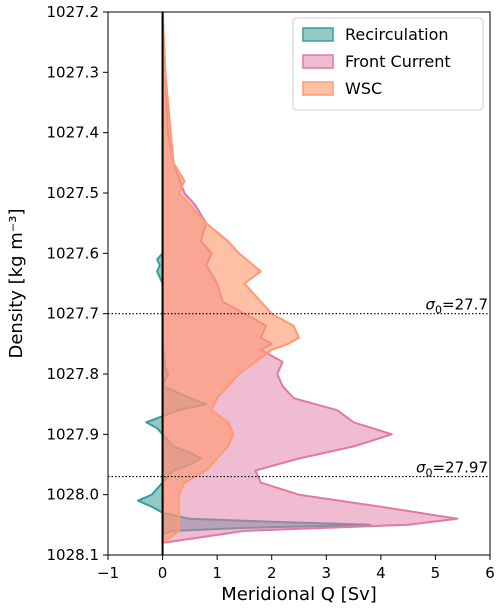  I want to click on y-tick-label: 1027.7, so click(73, 314).